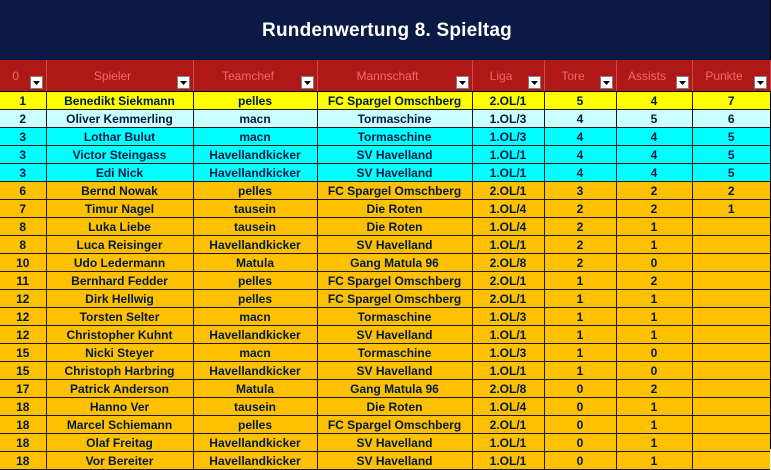 The height and width of the screenshot is (470, 771). What do you see at coordinates (120, 316) in the screenshot?
I see `cell-player: Torsten Selter` at bounding box center [120, 316].